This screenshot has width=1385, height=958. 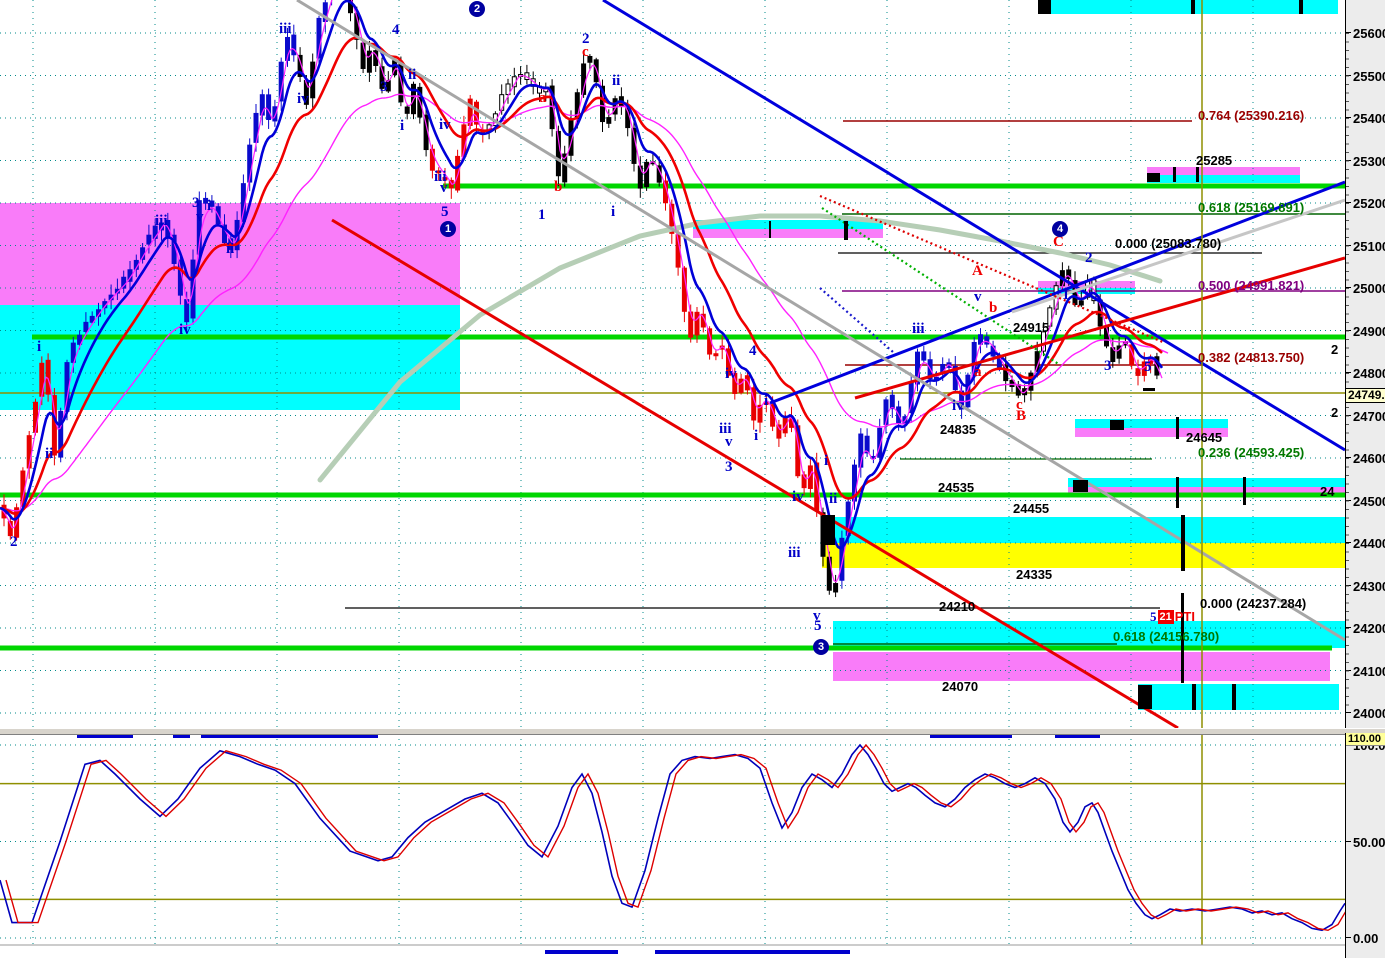 What do you see at coordinates (448, 229) in the screenshot?
I see `circled-wave-number: 1` at bounding box center [448, 229].